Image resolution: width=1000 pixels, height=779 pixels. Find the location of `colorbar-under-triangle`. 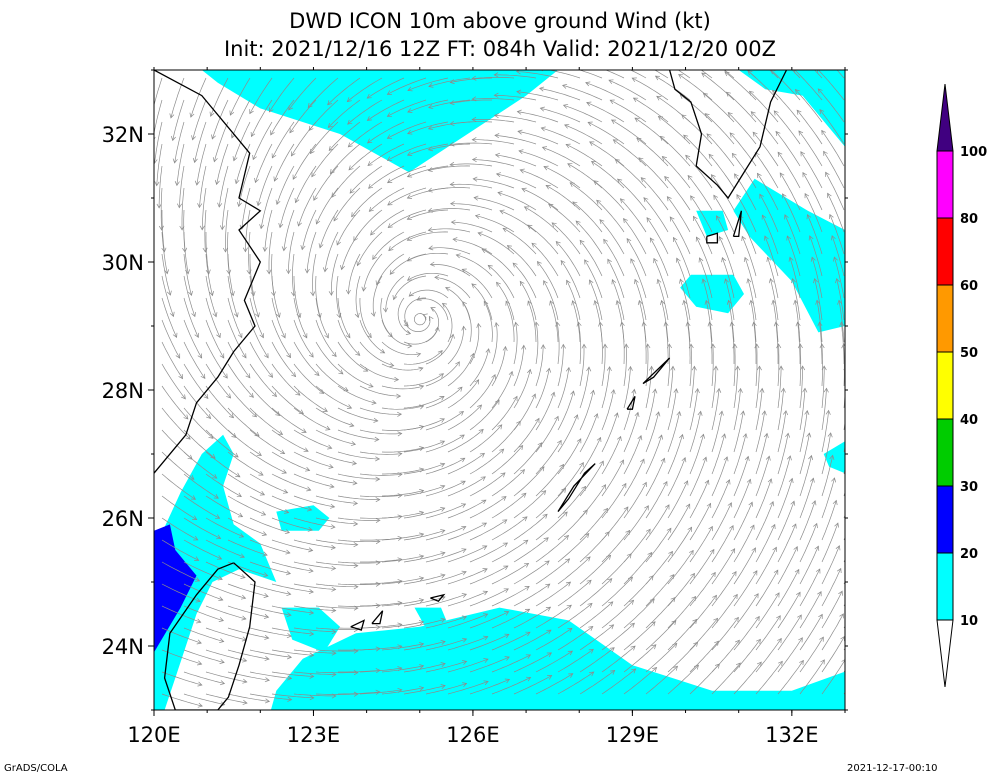

colorbar-under-triangle is located at coordinates (945, 653).